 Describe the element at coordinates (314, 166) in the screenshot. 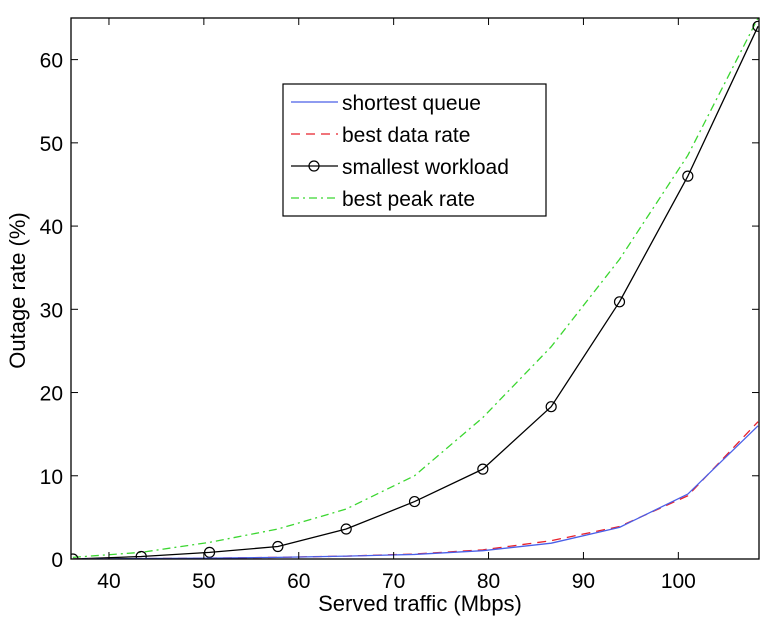

I see `legend-marker` at that location.